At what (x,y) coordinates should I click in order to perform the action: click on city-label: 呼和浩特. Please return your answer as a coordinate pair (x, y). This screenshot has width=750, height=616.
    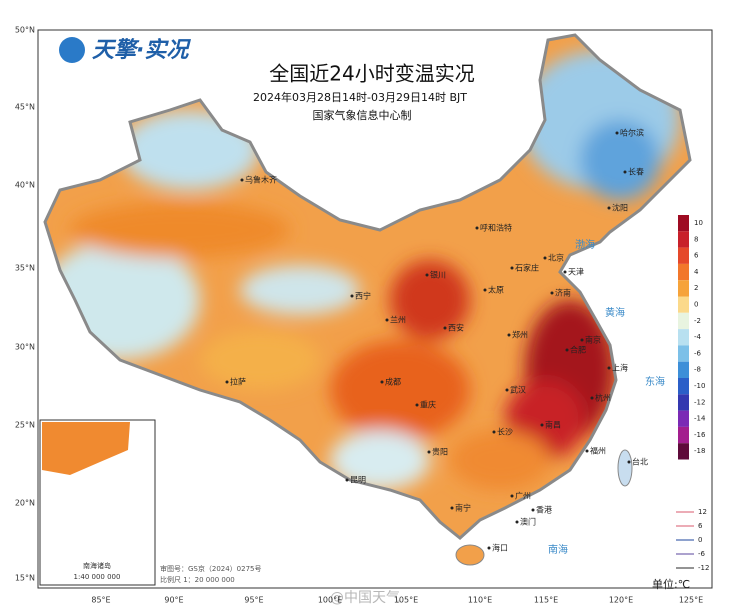
    Looking at the image, I should click on (496, 228).